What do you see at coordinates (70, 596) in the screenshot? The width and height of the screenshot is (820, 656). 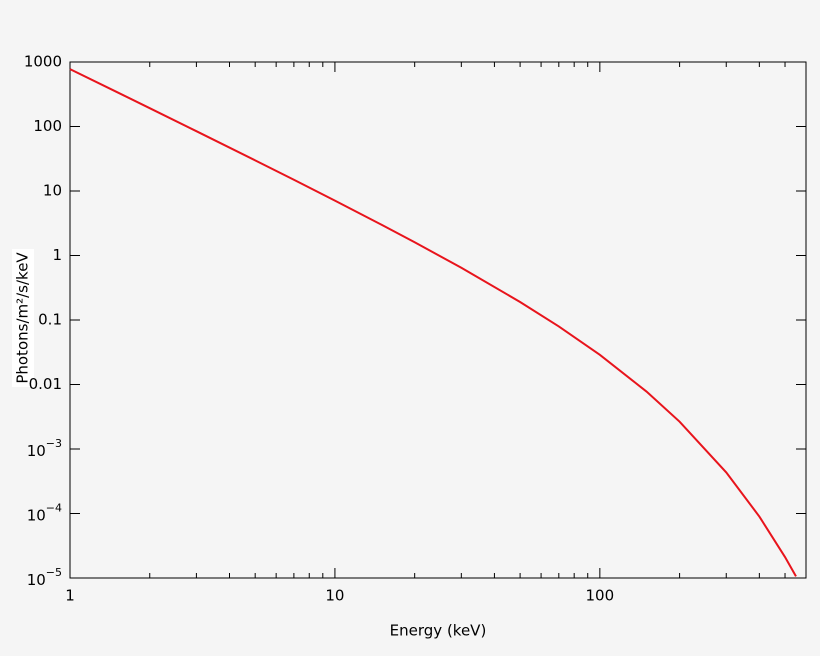 I see `x-tick-label: 1` at bounding box center [70, 596].